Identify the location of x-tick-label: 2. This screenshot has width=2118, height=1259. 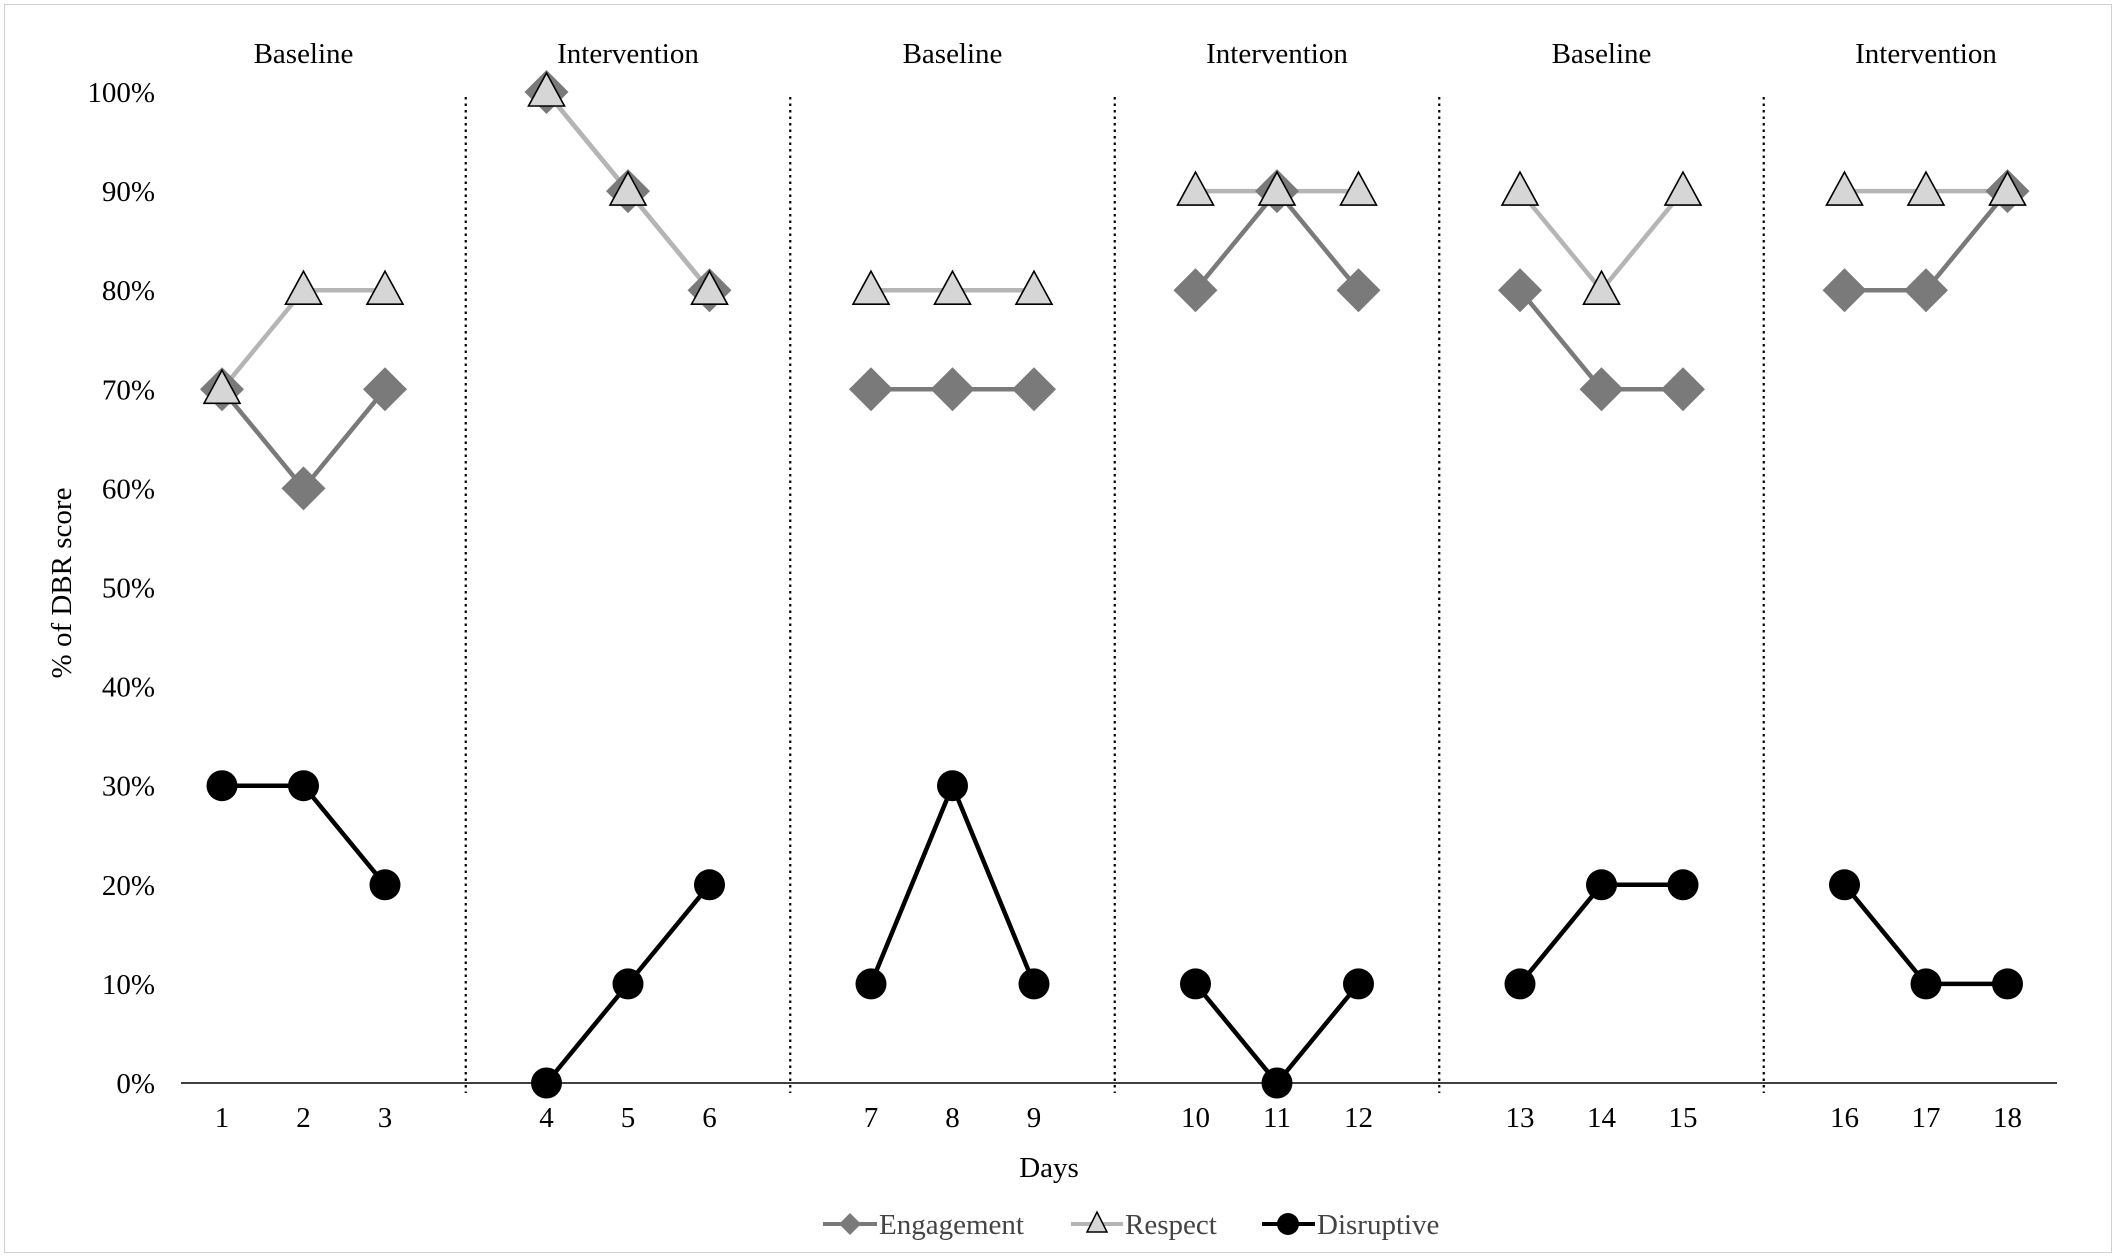
(303, 1118).